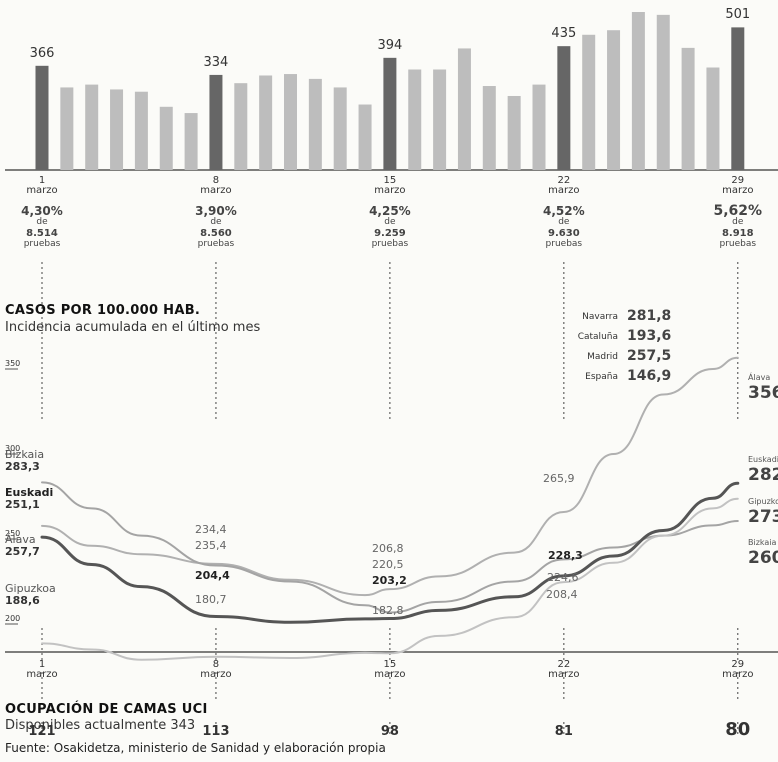 The image size is (778, 762). Describe the element at coordinates (211, 545) in the screenshot. I see `line-annotation-value: 235,4` at that location.